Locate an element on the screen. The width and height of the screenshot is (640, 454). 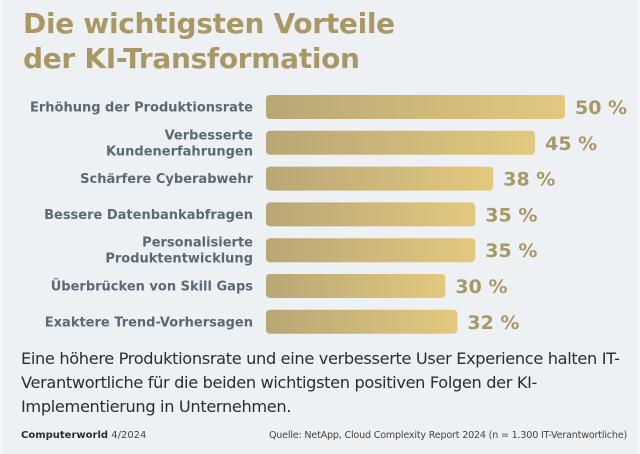
category-label: Exaktere Trend-Vorhersagen is located at coordinates (149, 322).